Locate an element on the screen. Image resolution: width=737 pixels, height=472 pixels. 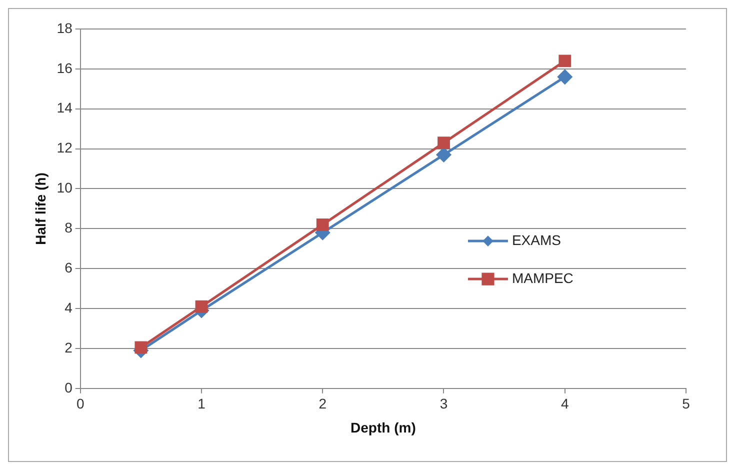
y-tick-label: 8 is located at coordinates (68, 228).